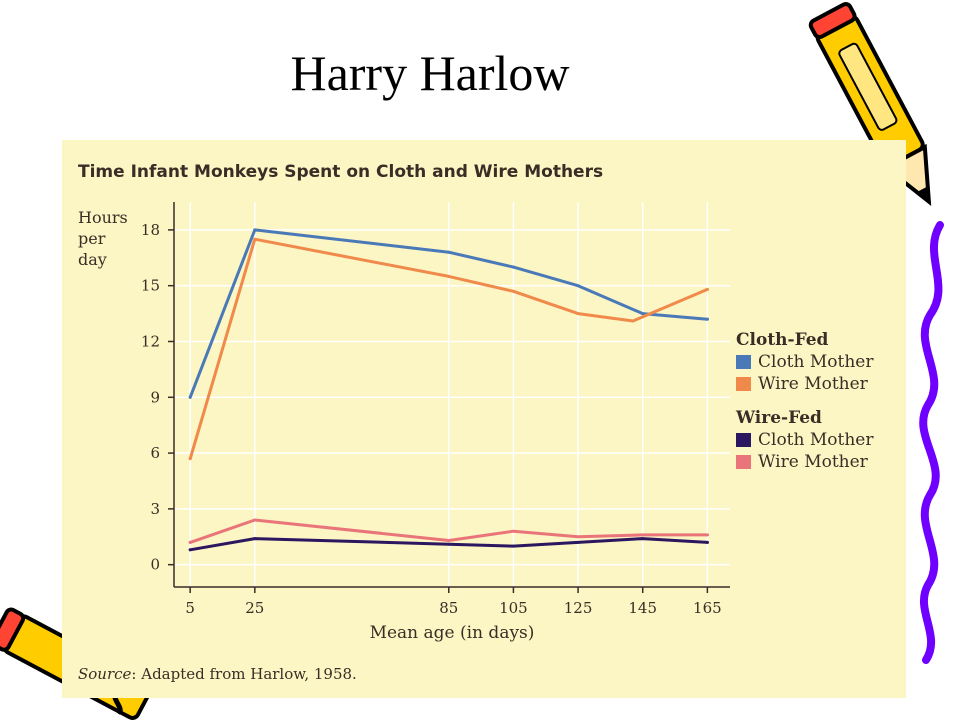  What do you see at coordinates (155, 397) in the screenshot?
I see `y-tick-label: 9` at bounding box center [155, 397].